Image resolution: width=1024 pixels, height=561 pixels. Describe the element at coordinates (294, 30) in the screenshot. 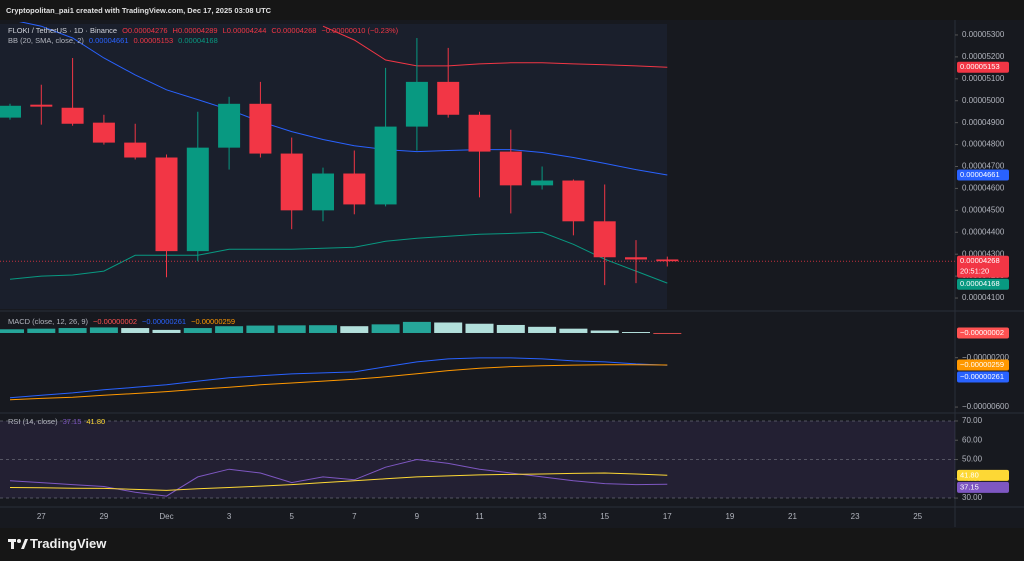

I see `ohlc-label: C0.00004268` at that location.